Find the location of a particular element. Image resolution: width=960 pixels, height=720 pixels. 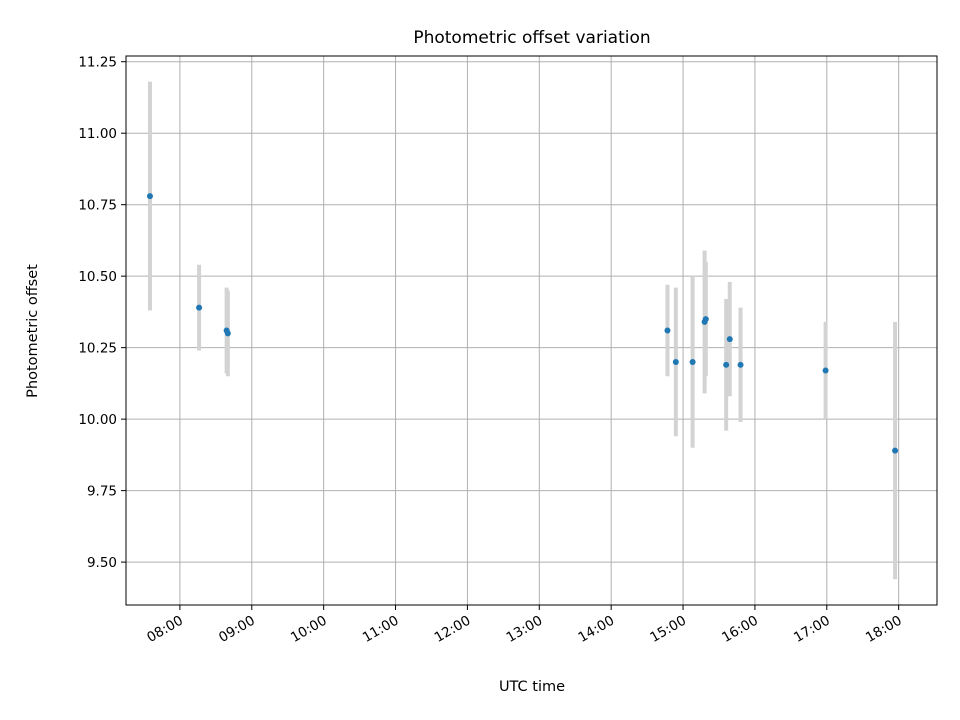

x-tick-label: 17:00 is located at coordinates (812, 629).